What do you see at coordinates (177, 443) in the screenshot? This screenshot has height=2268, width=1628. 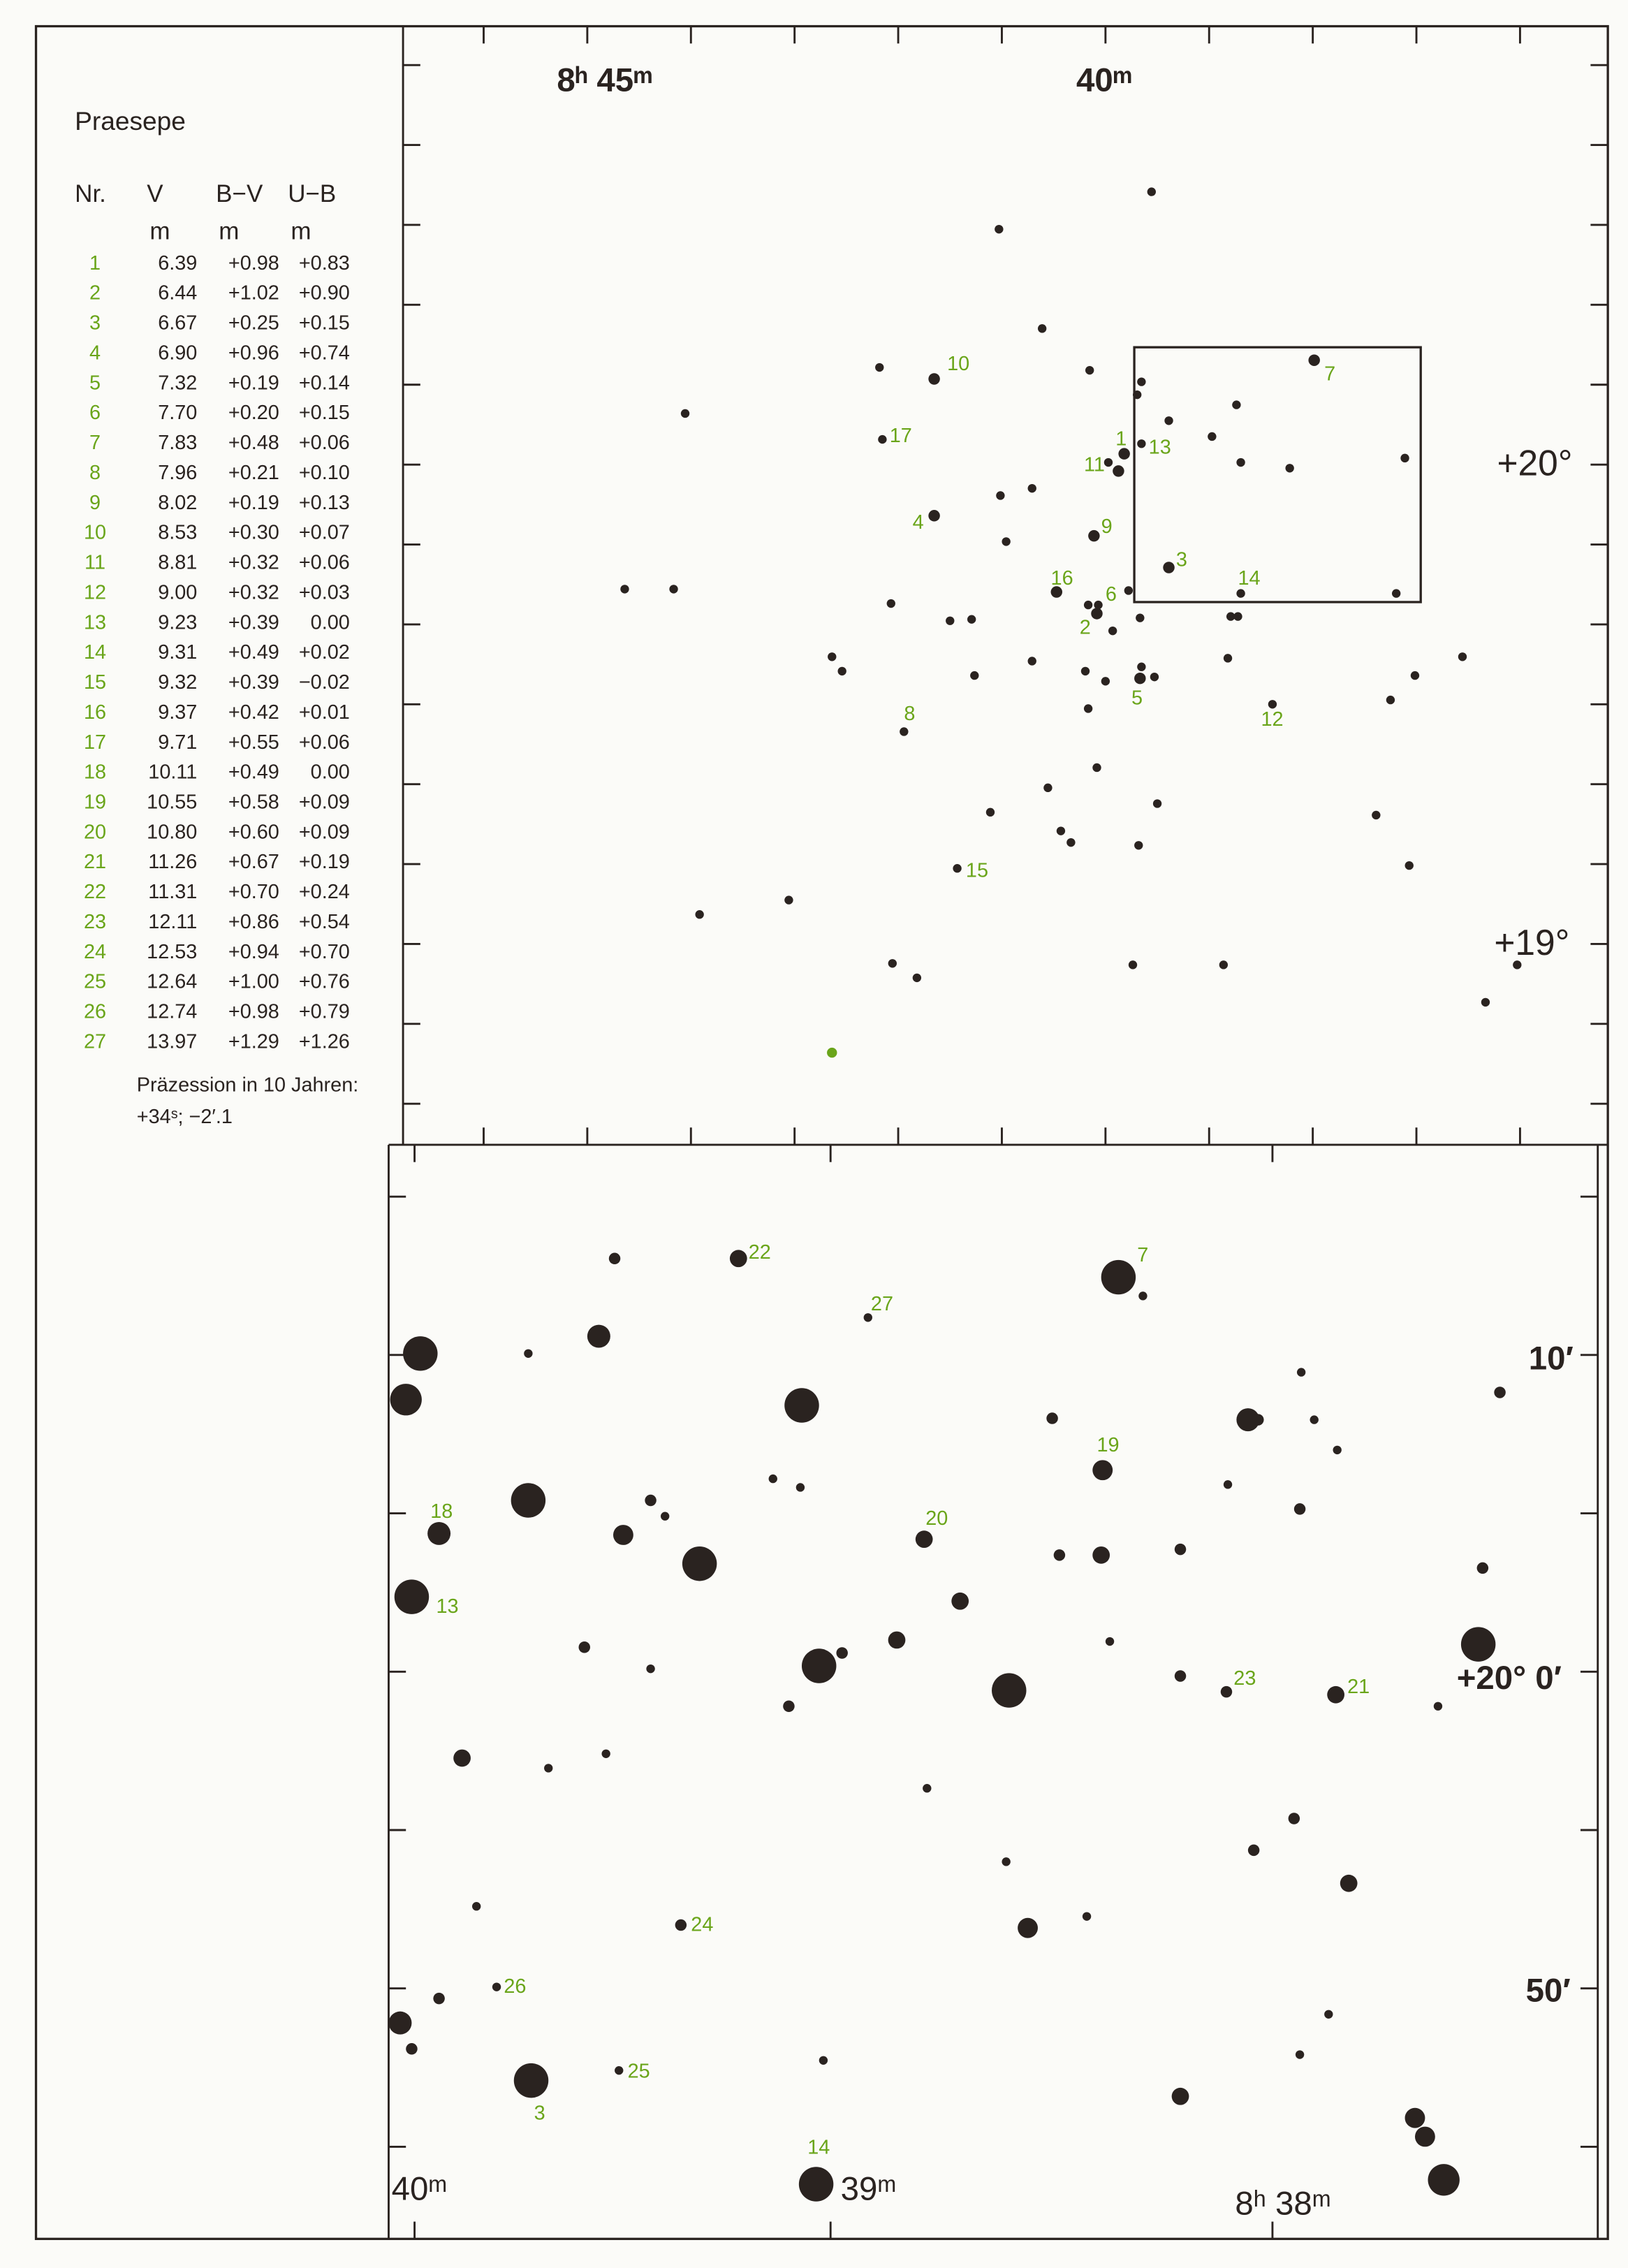 I see `table-cell: 7.83` at bounding box center [177, 443].